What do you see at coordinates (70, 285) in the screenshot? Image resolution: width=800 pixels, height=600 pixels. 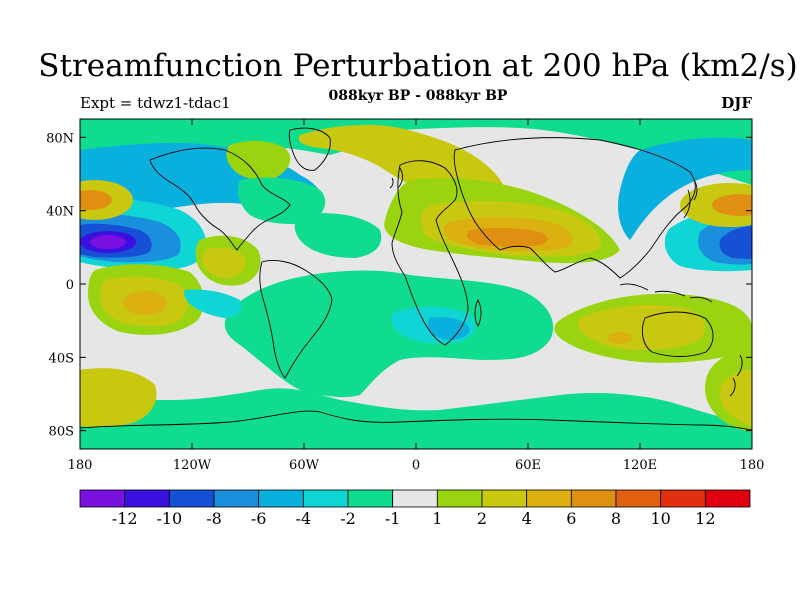 I see `lat-tick-label: 0` at bounding box center [70, 285].